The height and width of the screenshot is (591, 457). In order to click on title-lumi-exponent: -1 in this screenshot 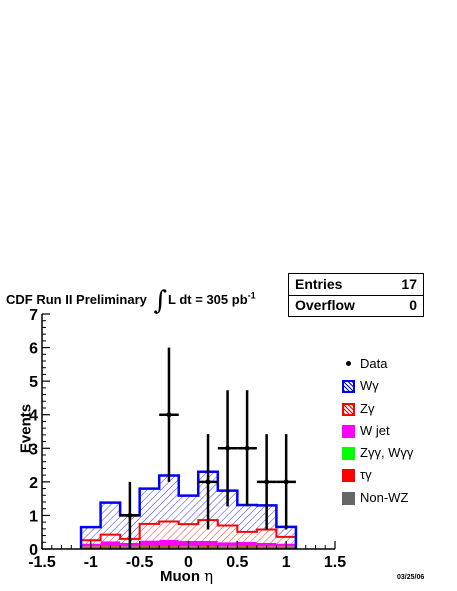, I will do `click(251, 295)`.